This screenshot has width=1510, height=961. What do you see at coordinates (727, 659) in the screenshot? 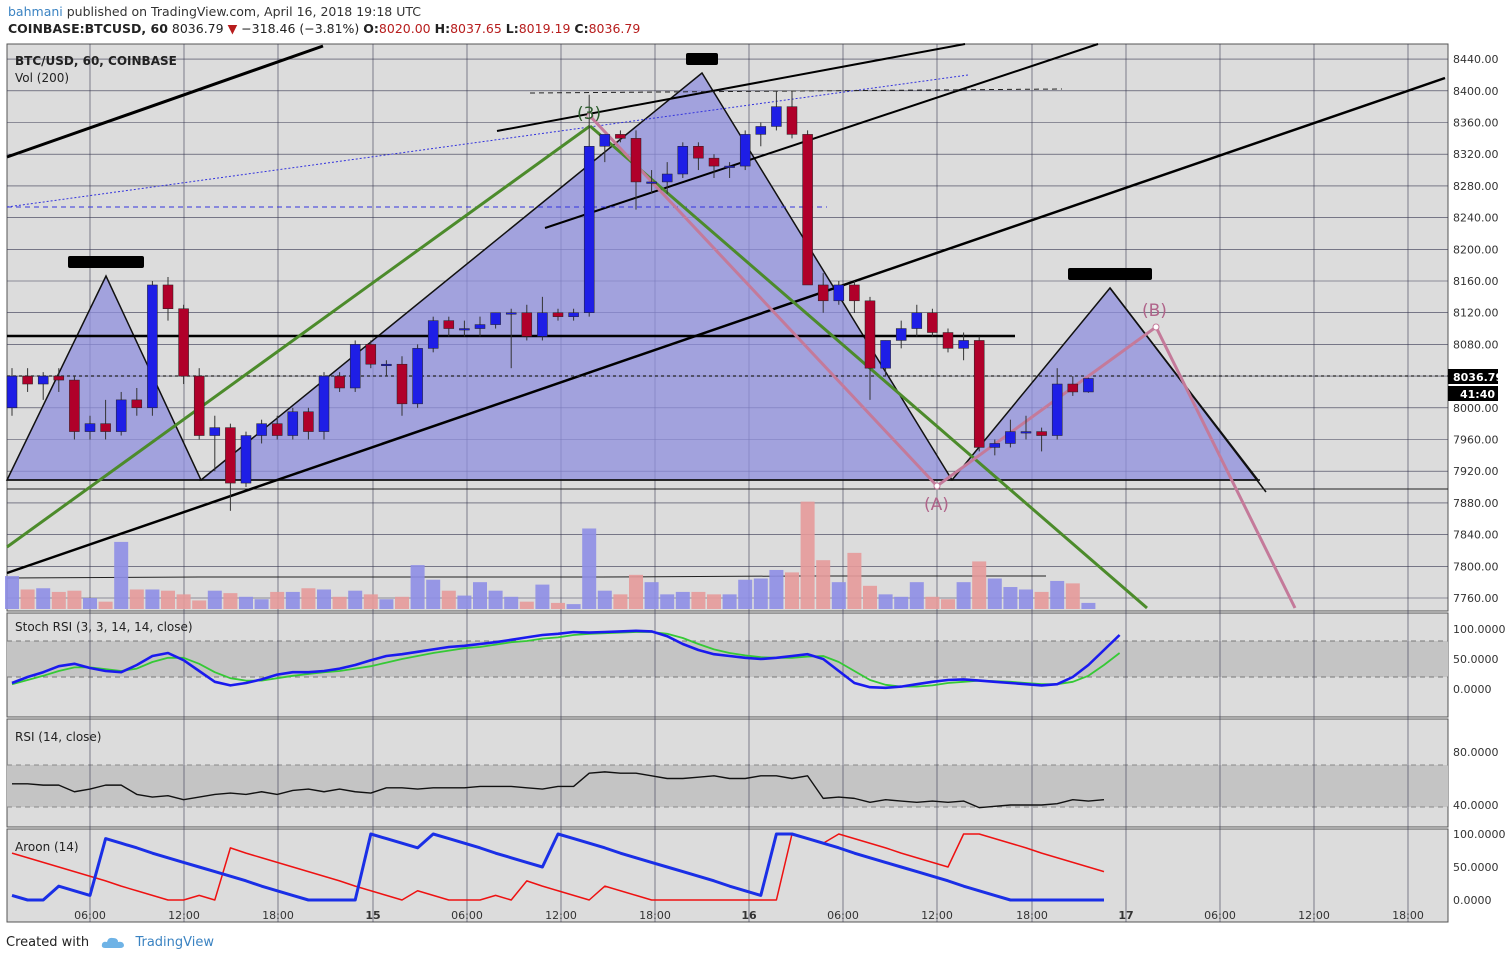
I see `stoch-band` at bounding box center [727, 659].